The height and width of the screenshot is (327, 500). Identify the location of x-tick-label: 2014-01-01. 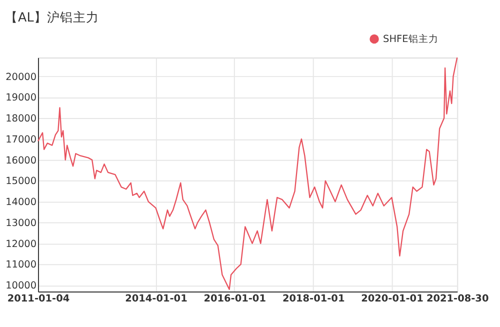
(156, 299).